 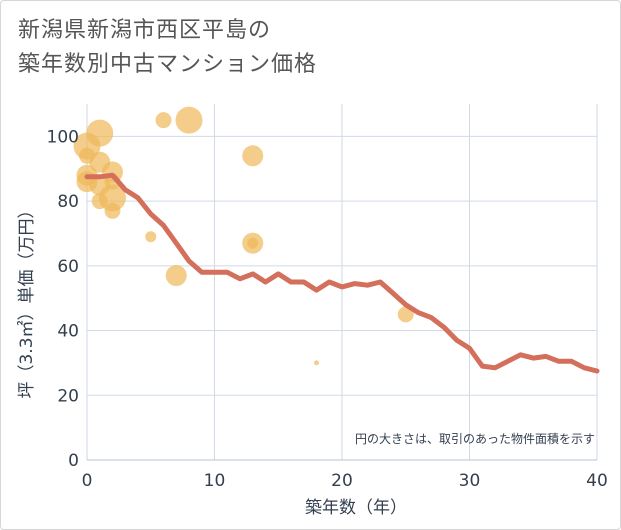 What do you see at coordinates (475, 438) in the screenshot?
I see `bubble-size-note: 円の大きさは、取引のあった物件面積を示す` at bounding box center [475, 438].